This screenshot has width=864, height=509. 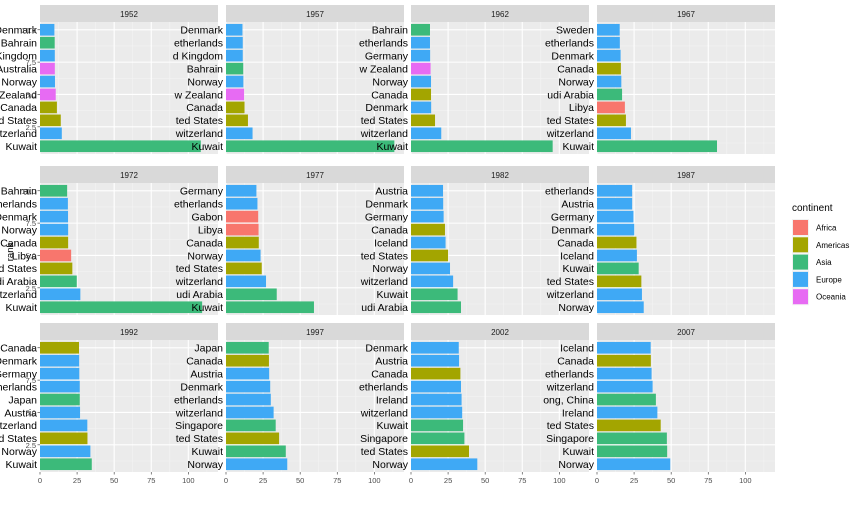 What do you see at coordinates (22, 400) in the screenshot?
I see `bar-country-label: Japan` at bounding box center [22, 400].